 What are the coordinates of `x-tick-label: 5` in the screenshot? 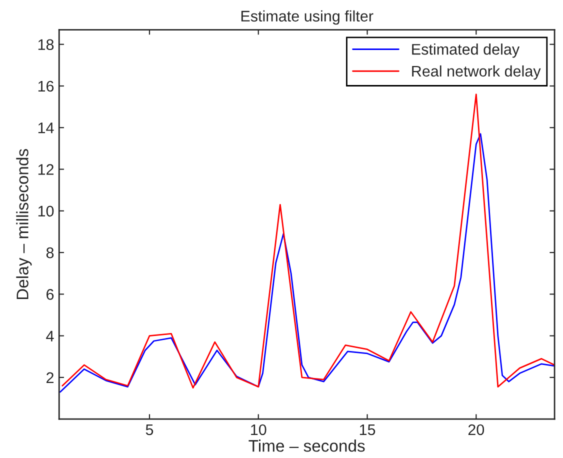 It's located at (150, 430).